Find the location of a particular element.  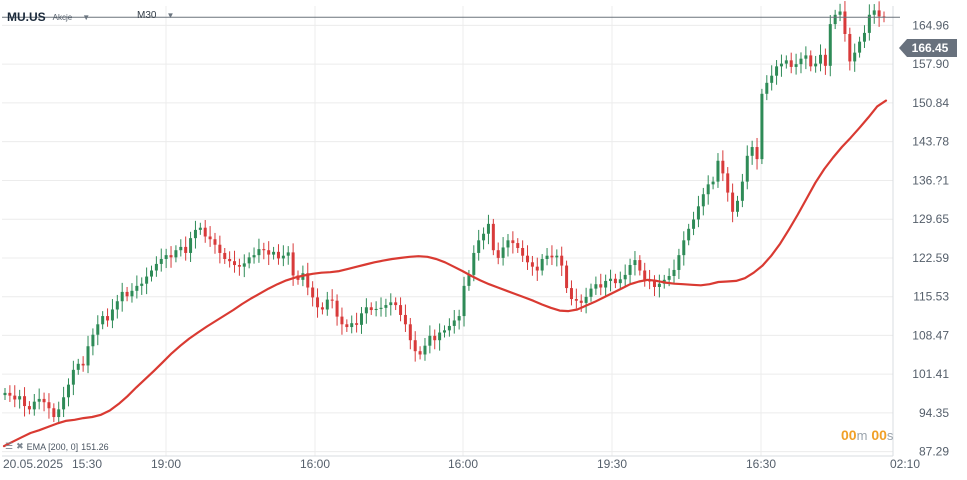

timeframe-label: M30 is located at coordinates (147, 15).